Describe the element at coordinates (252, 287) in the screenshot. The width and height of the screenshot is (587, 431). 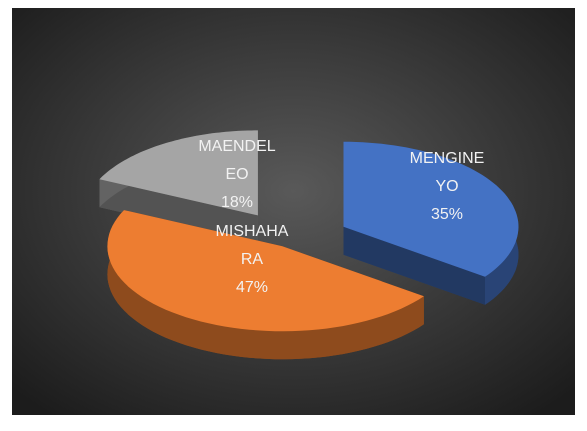
I see `value-label: 47%` at that location.